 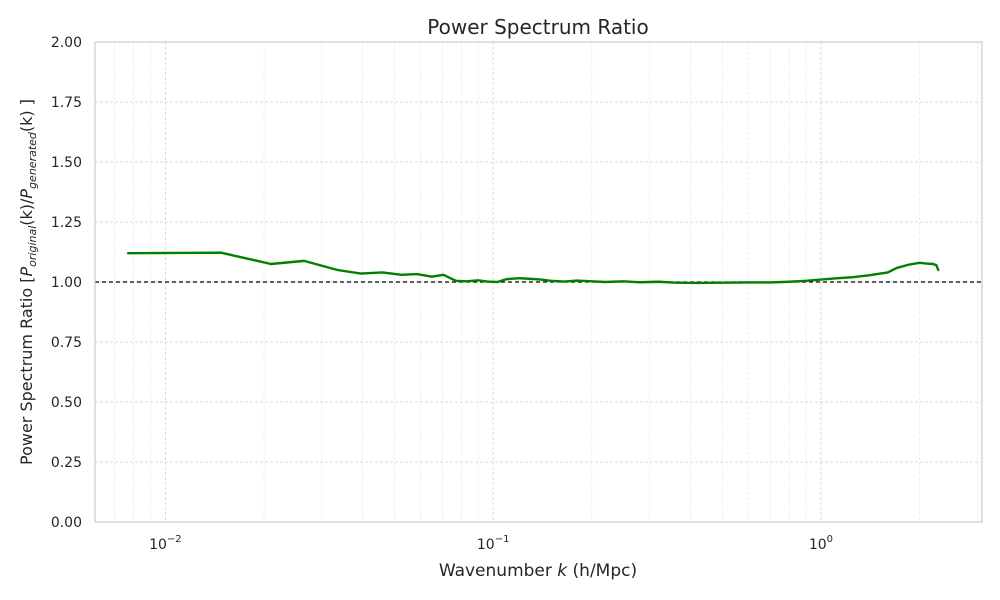 I want to click on y-tick-label: 1.25, so click(x=66, y=223).